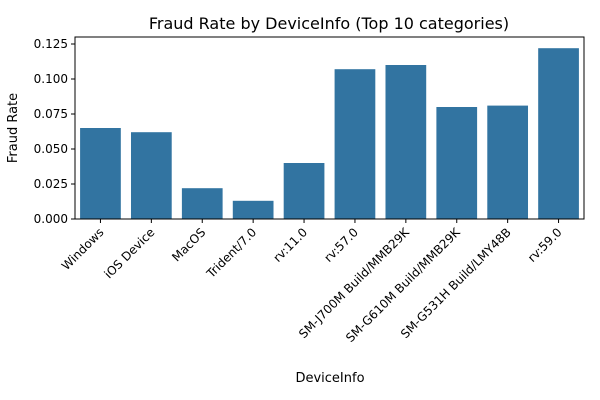 This screenshot has height=400, width=600. I want to click on x-tick-label: Trident/7.0, so click(231, 253).